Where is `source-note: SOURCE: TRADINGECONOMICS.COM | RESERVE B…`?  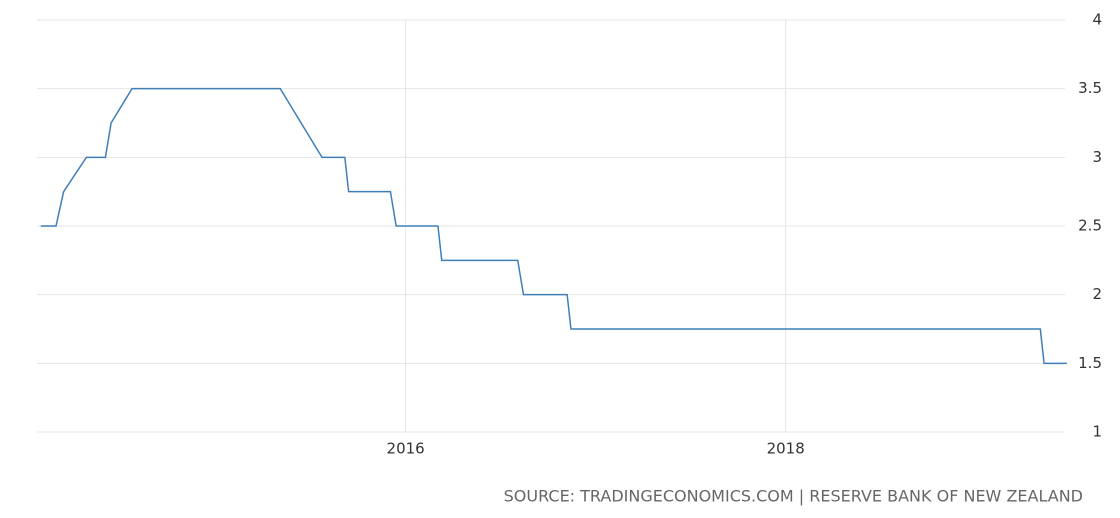
source-note: SOURCE: TRADINGECONOMICS.COM | RESERVE B… is located at coordinates (793, 496).